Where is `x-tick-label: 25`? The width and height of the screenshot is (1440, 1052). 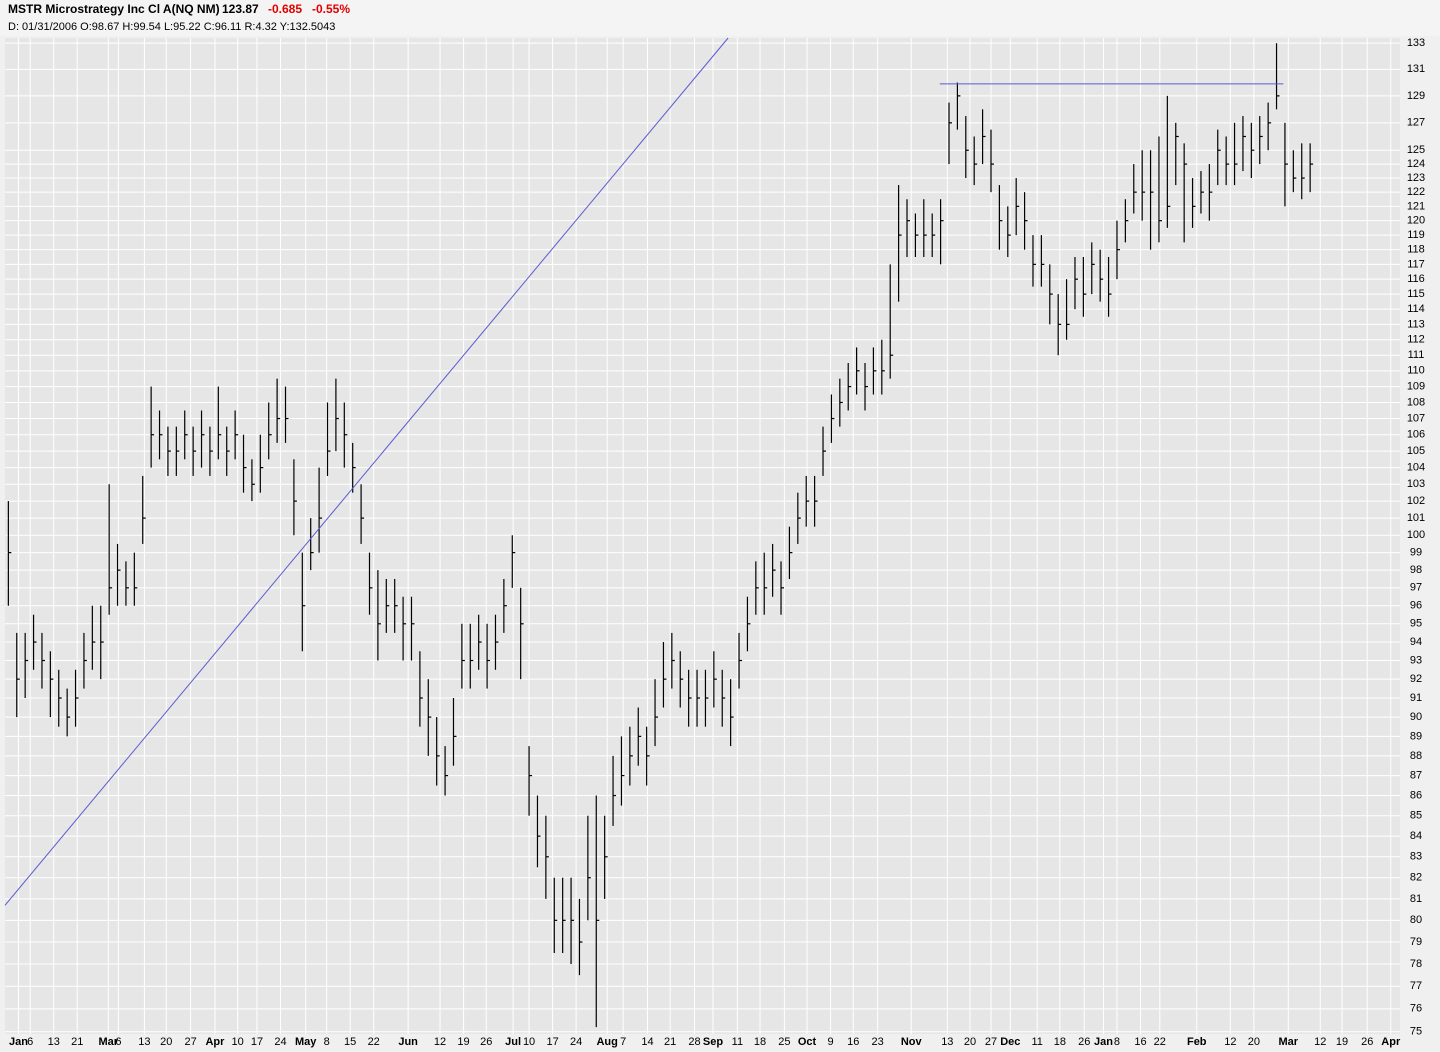 x-tick-label: 25 is located at coordinates (784, 1042).